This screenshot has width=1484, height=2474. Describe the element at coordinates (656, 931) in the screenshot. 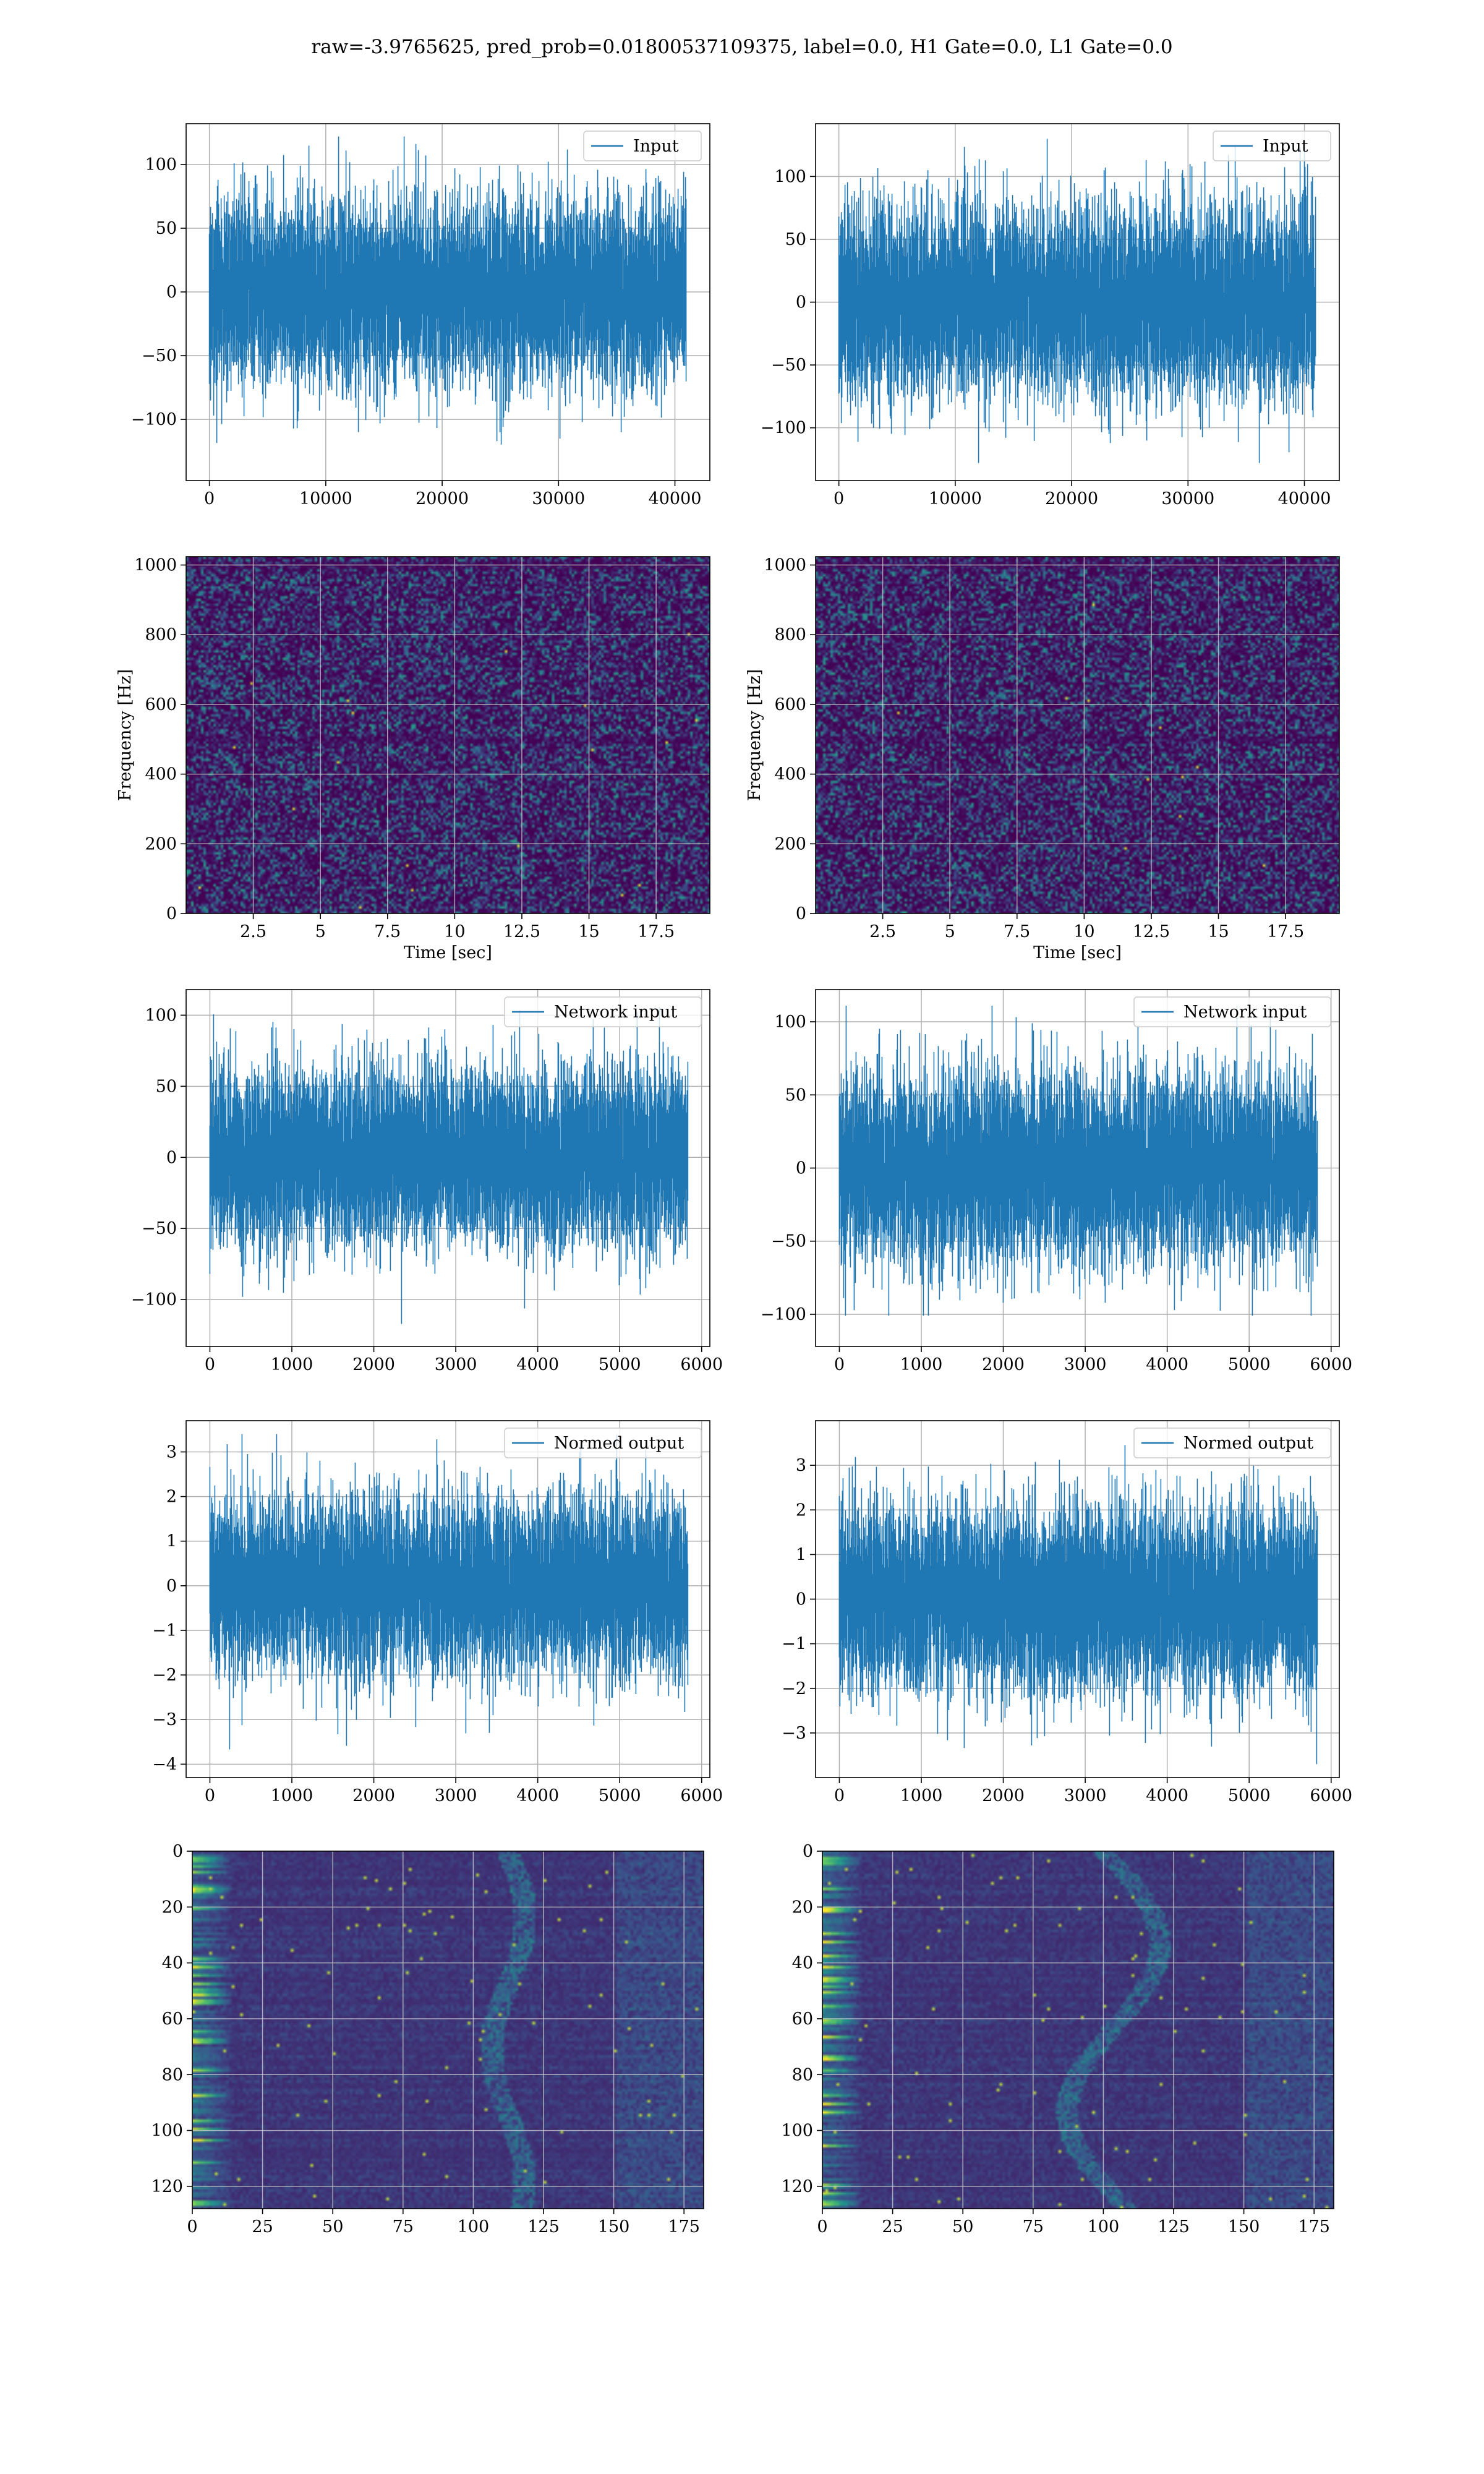

I see `spectrogram-h1-xtick-label-6: 17.5` at that location.